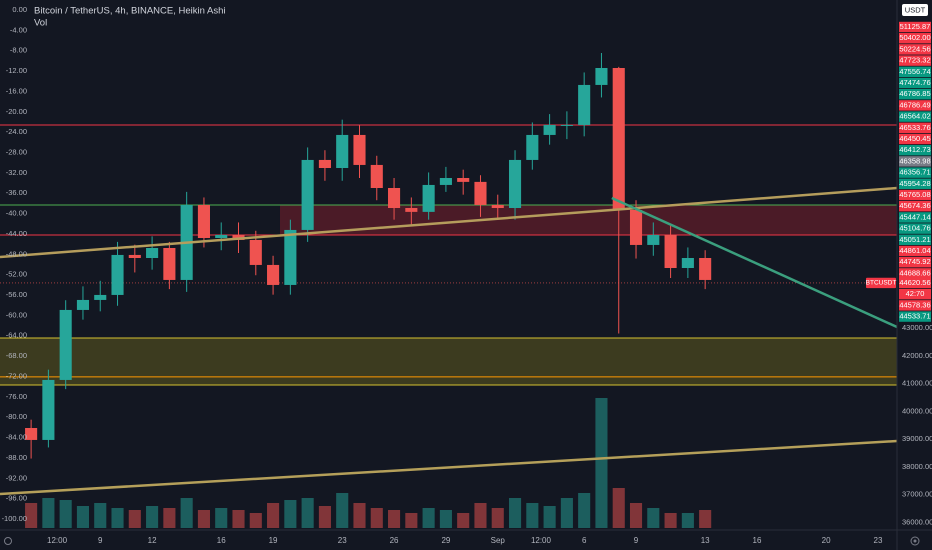 The image size is (932, 550). I want to click on price-label: 50402.00, so click(914, 37).